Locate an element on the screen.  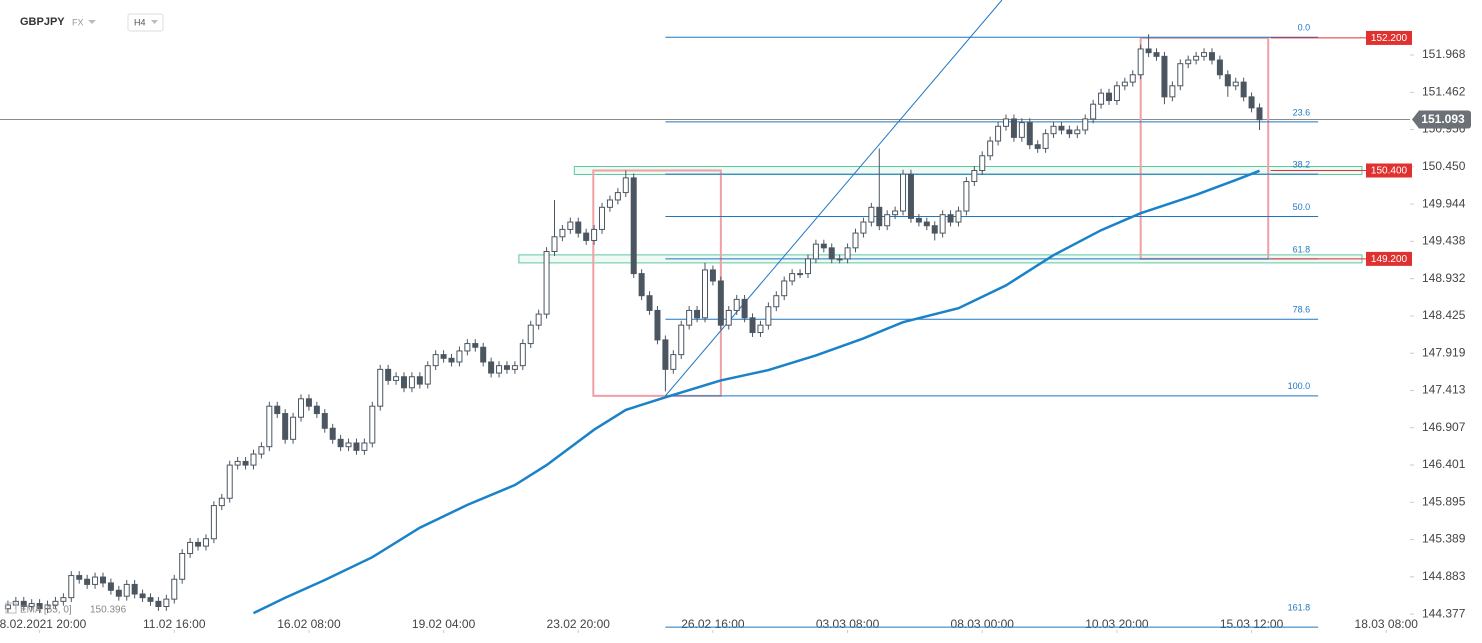
fib-label: 50.0 is located at coordinates (1302, 207).